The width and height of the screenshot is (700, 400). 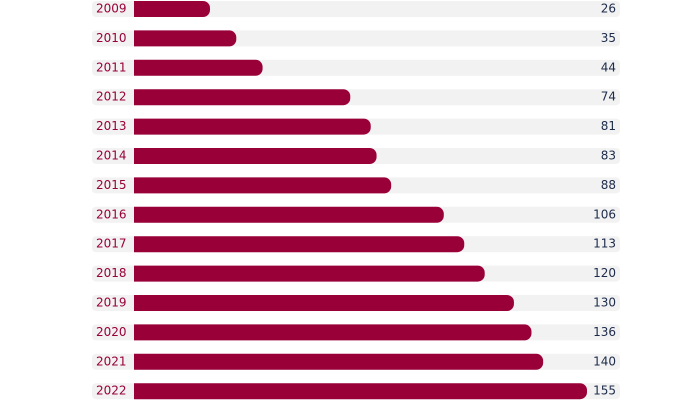 What do you see at coordinates (604, 273) in the screenshot?
I see `value-label: 120` at bounding box center [604, 273].